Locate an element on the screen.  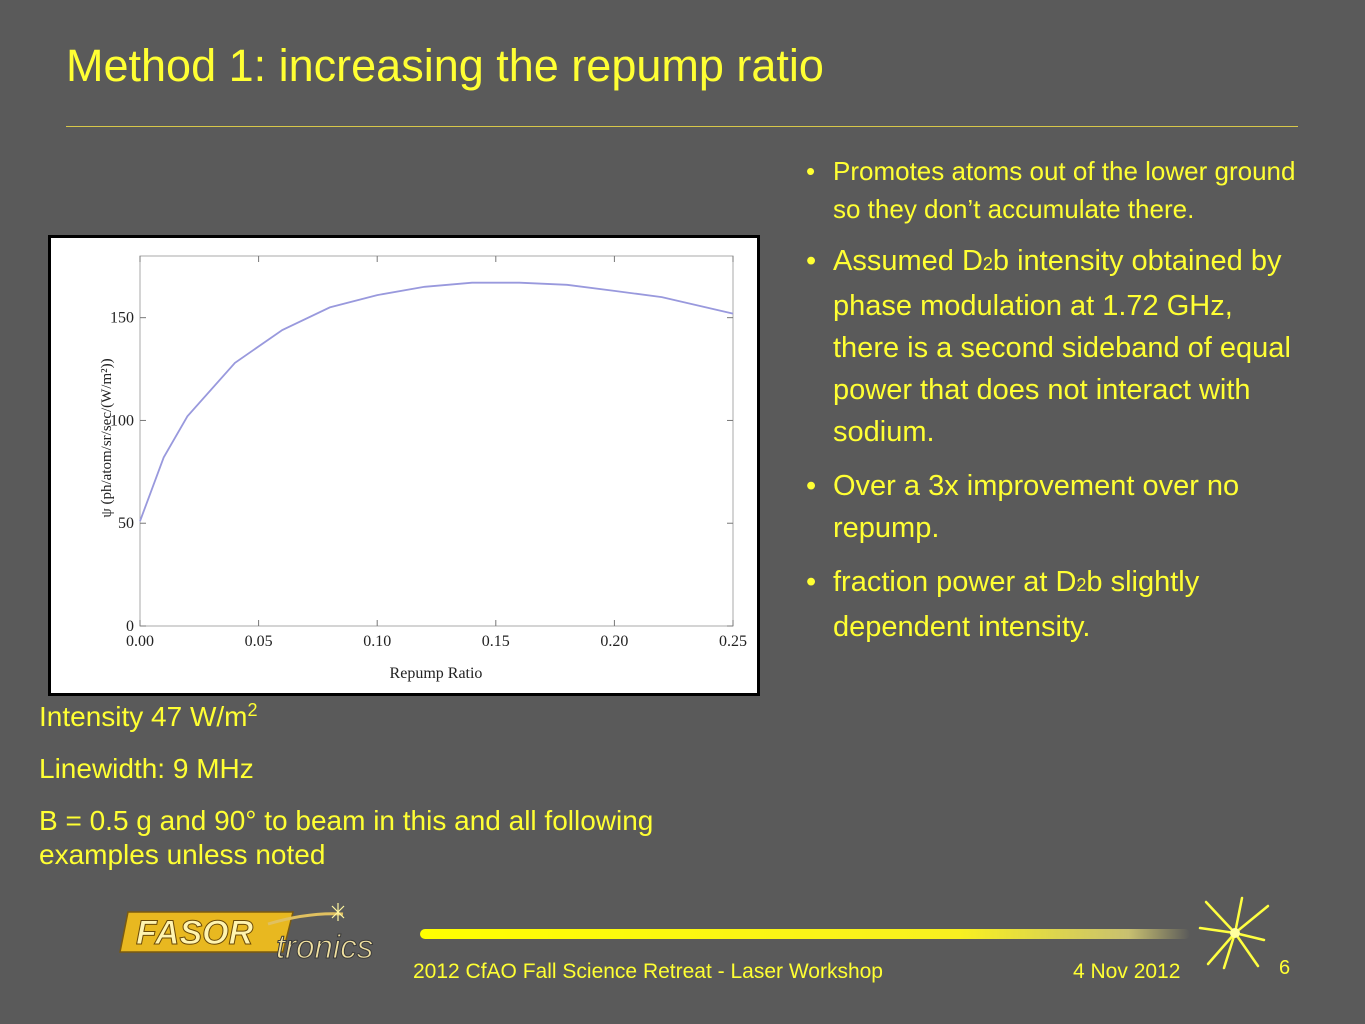
bullet-text: Over a 3x improvement over no repump. is located at coordinates (1036, 507).